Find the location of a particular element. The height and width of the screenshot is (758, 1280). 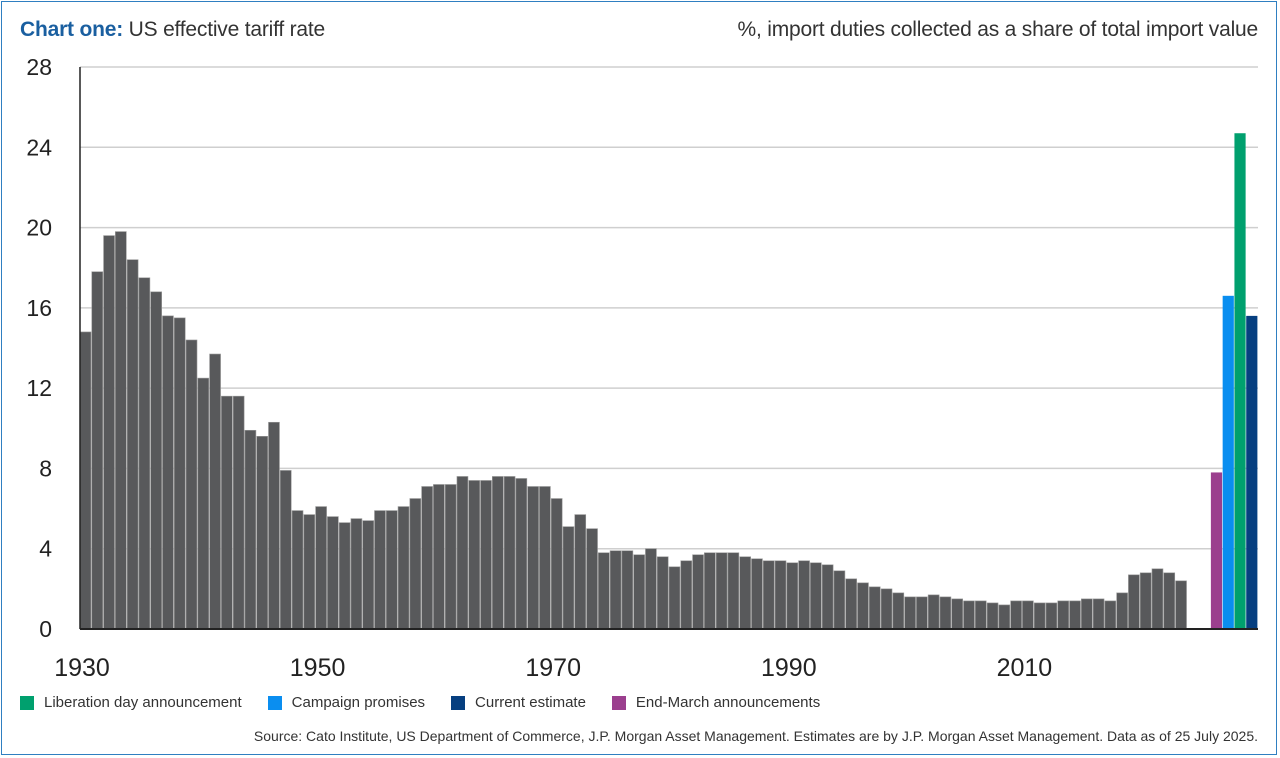

bar-1998 is located at coordinates (886, 609).